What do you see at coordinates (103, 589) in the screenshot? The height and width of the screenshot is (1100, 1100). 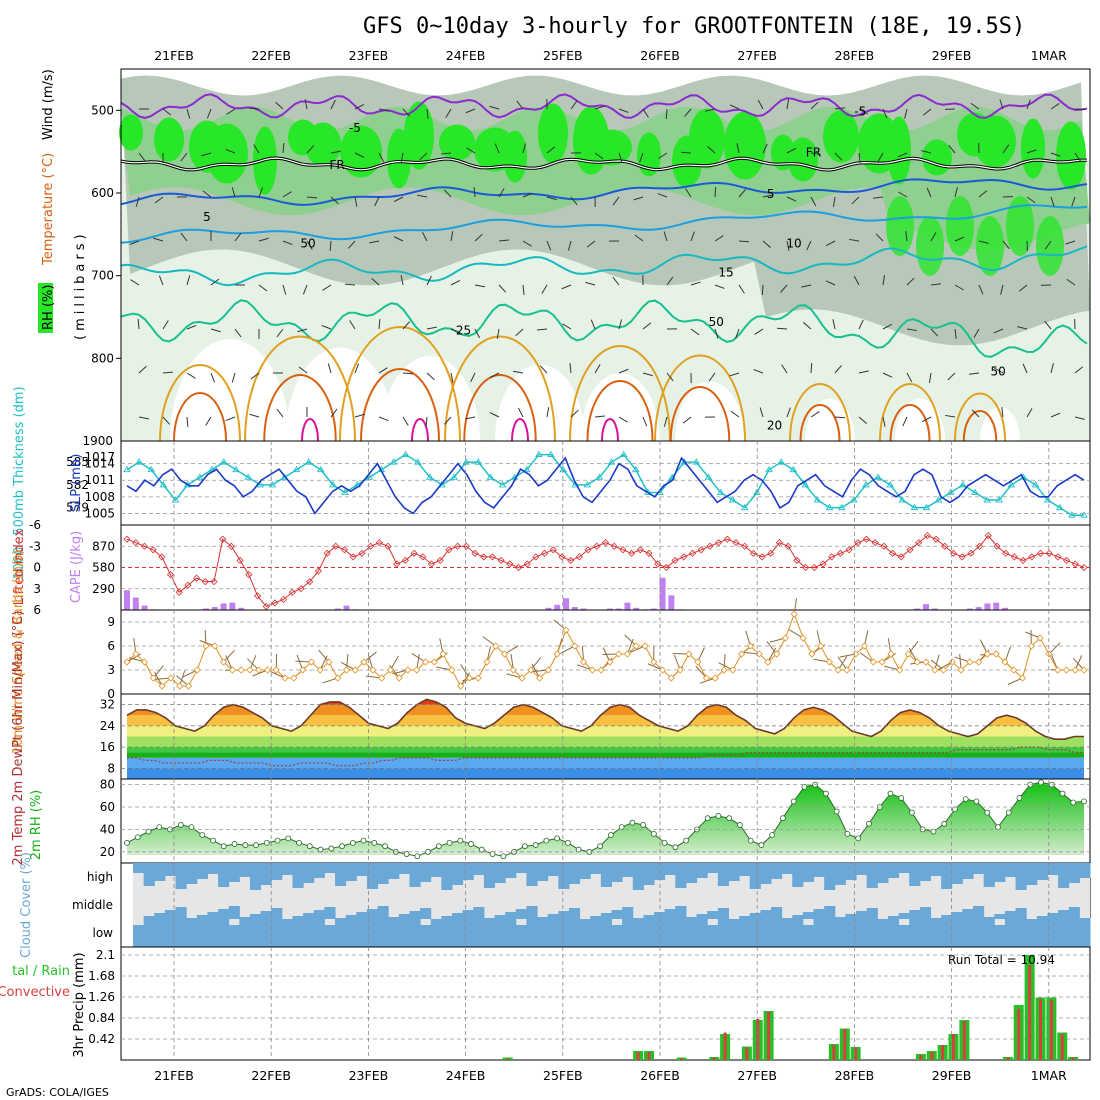 I see `cape-tick-label: 290` at bounding box center [103, 589].